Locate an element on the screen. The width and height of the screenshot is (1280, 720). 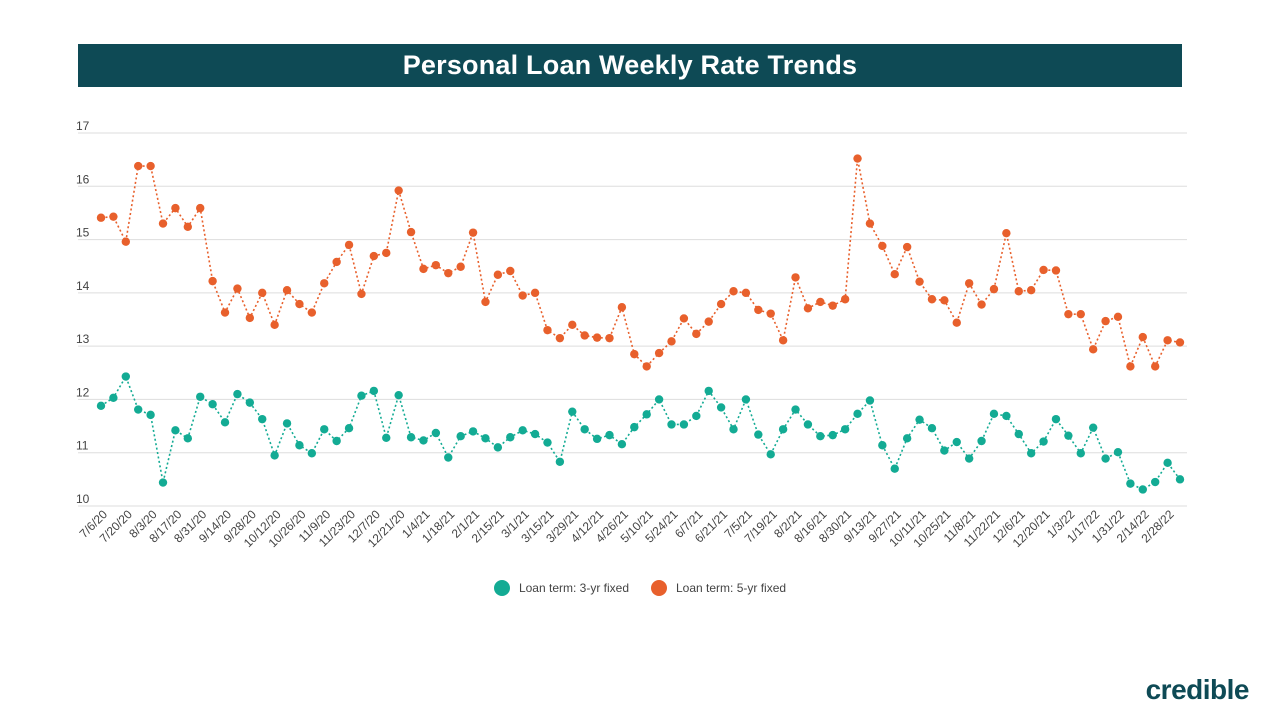
legend-marker-3yr is located at coordinates (501, 588).